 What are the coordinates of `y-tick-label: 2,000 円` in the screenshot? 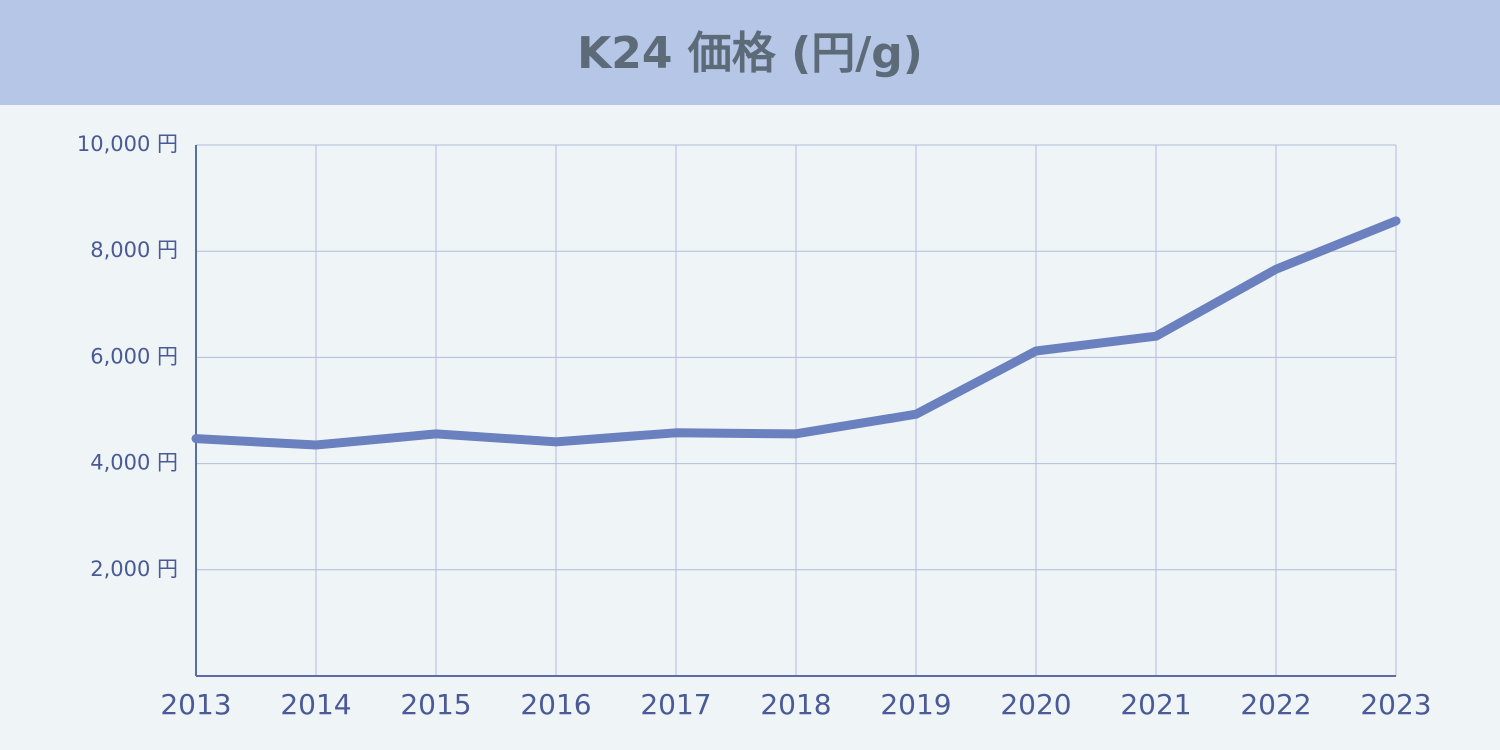 It's located at (134, 569).